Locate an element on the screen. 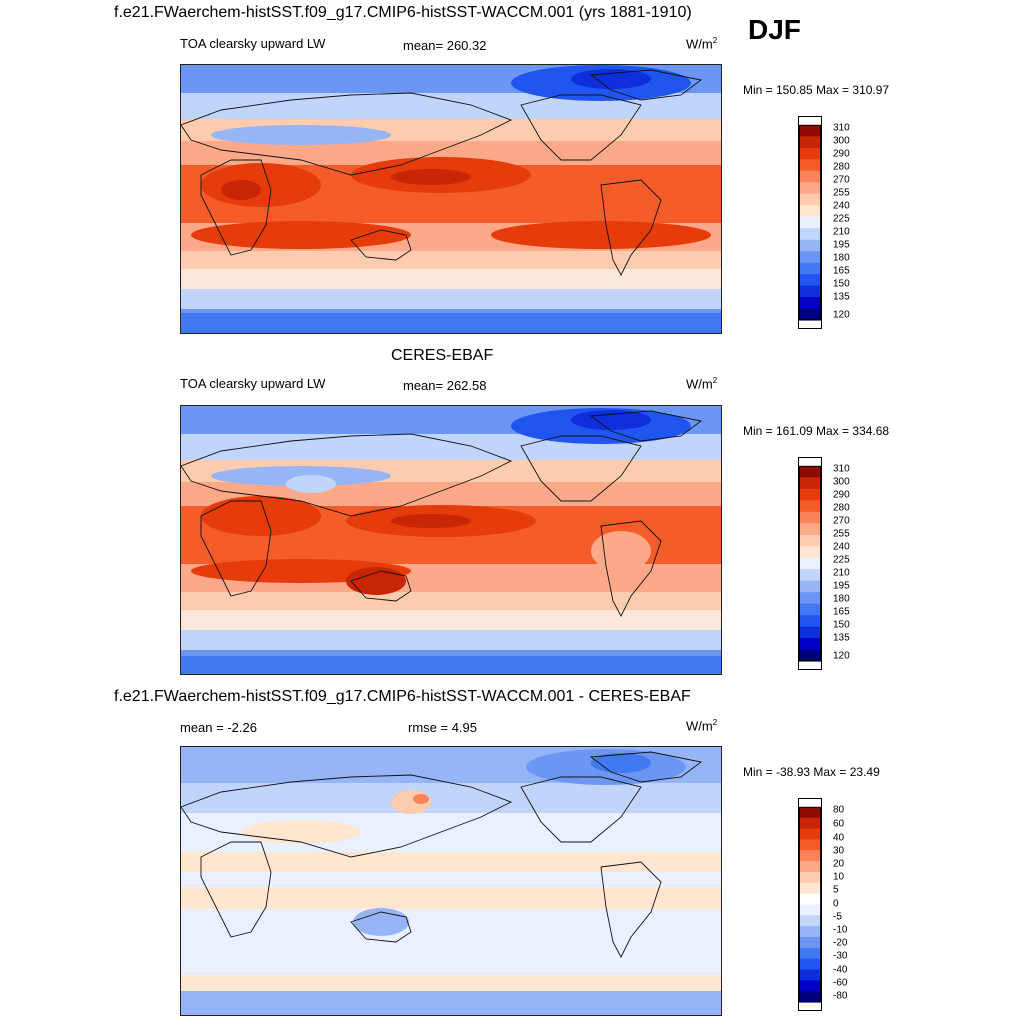 This screenshot has width=1024, height=1024. obs-map-field is located at coordinates (451, 540).